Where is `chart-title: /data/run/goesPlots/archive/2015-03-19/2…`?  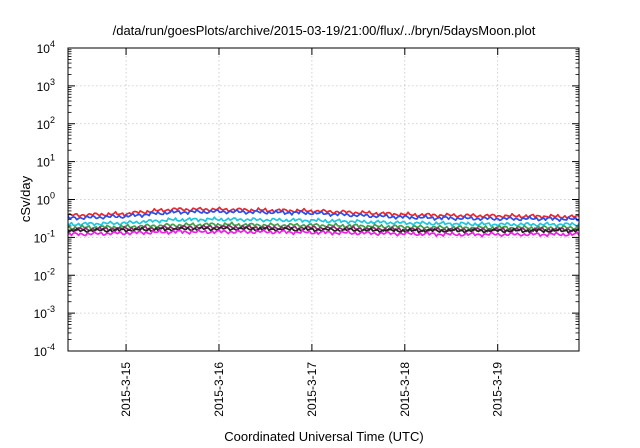 chart-title: /data/run/goesPlots/archive/2015-03-19/2… is located at coordinates (324, 30).